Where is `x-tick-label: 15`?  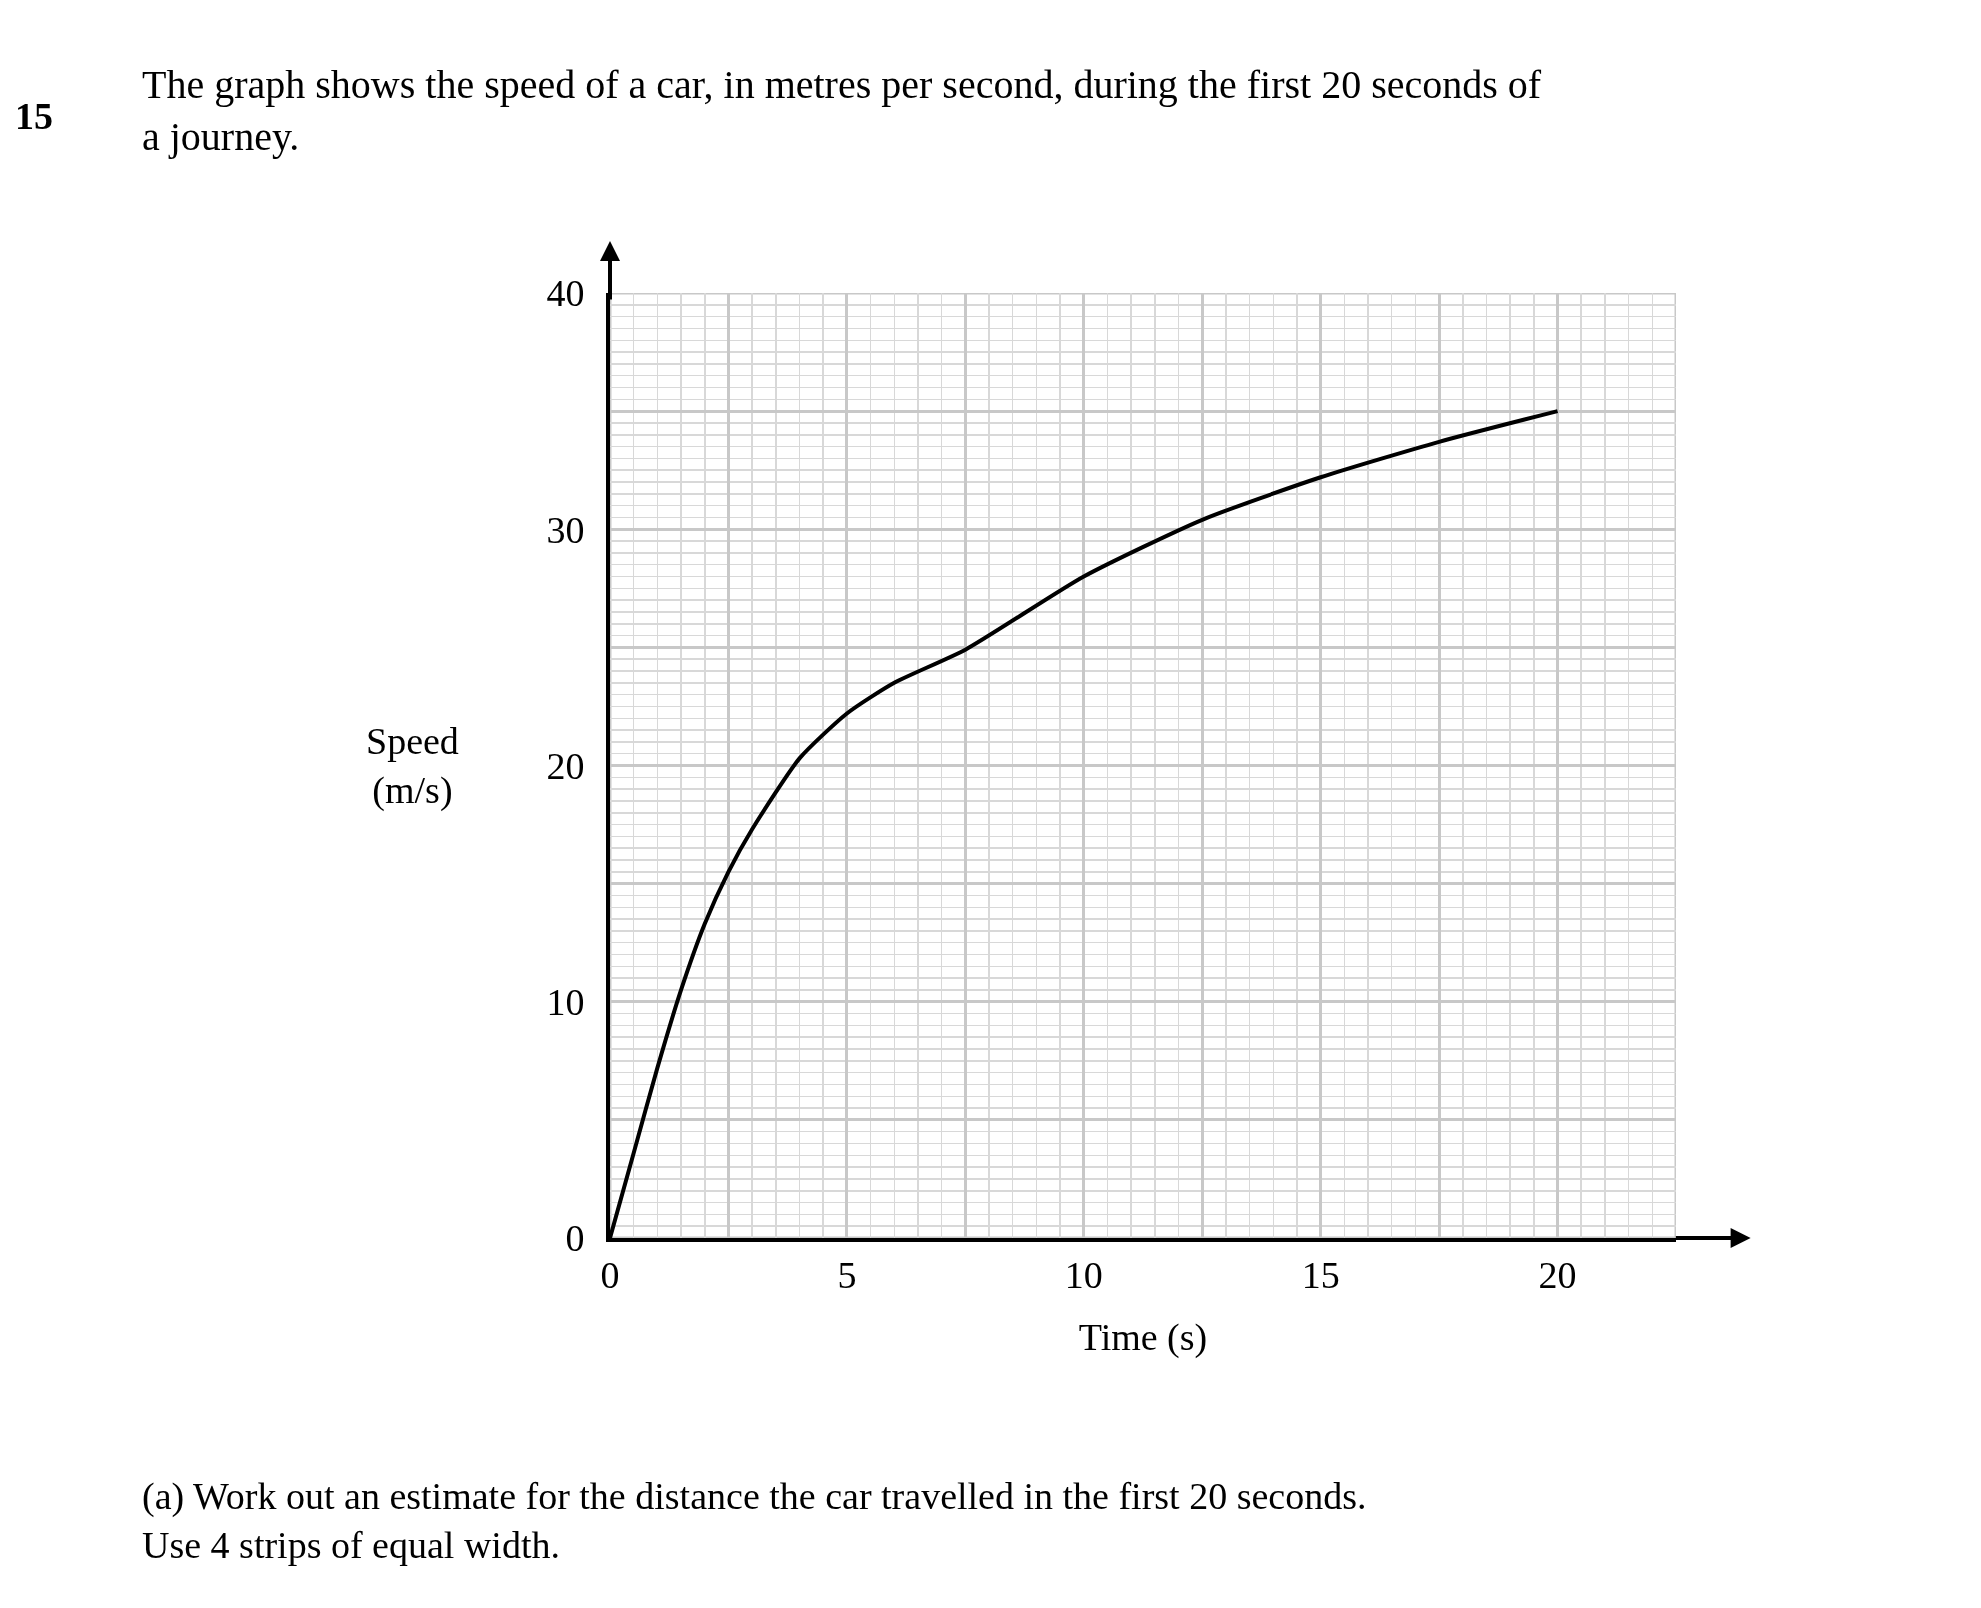 x-tick-label: 15 is located at coordinates (1320, 1274).